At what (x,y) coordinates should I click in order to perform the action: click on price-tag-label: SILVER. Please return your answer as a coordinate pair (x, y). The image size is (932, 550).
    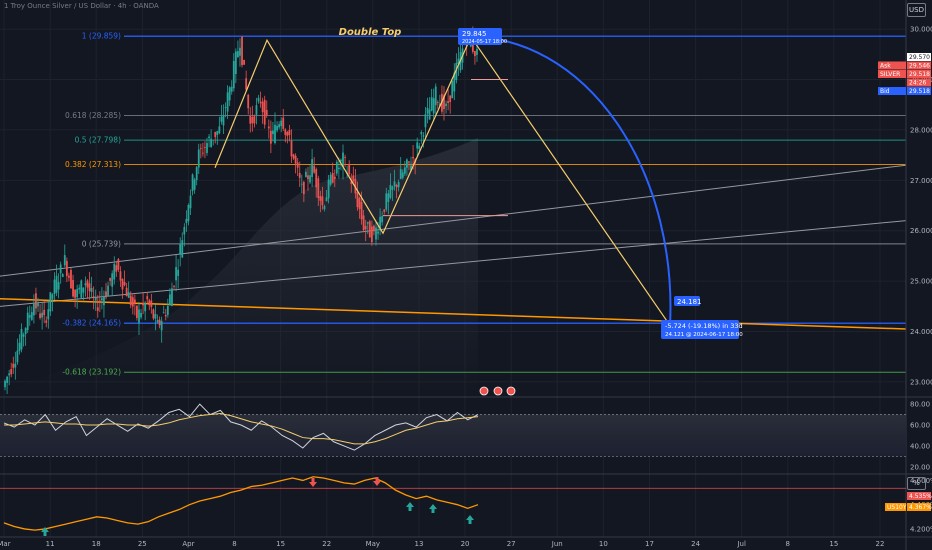
    Looking at the image, I should click on (890, 74).